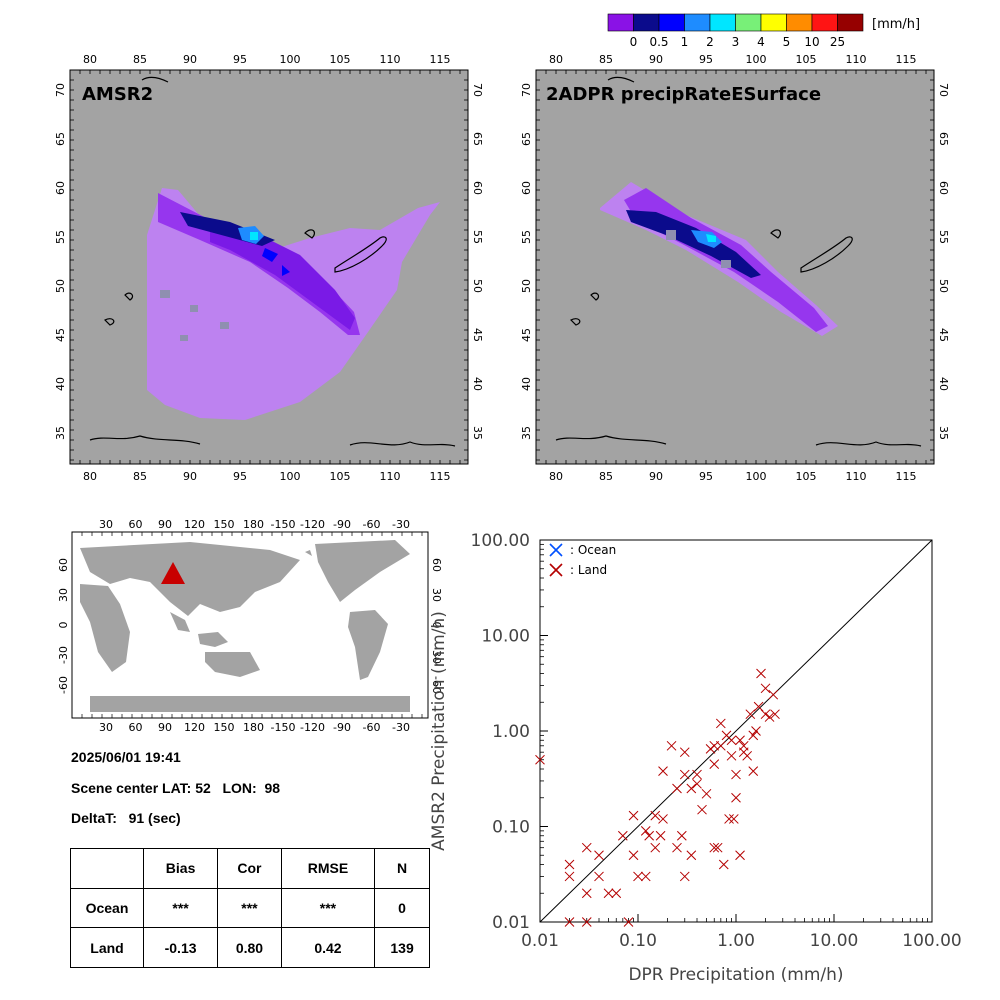 Image resolution: width=1000 pixels, height=1000 pixels. What do you see at coordinates (582, 560) in the screenshot?
I see `legend: : Ocean: Land` at bounding box center [582, 560].